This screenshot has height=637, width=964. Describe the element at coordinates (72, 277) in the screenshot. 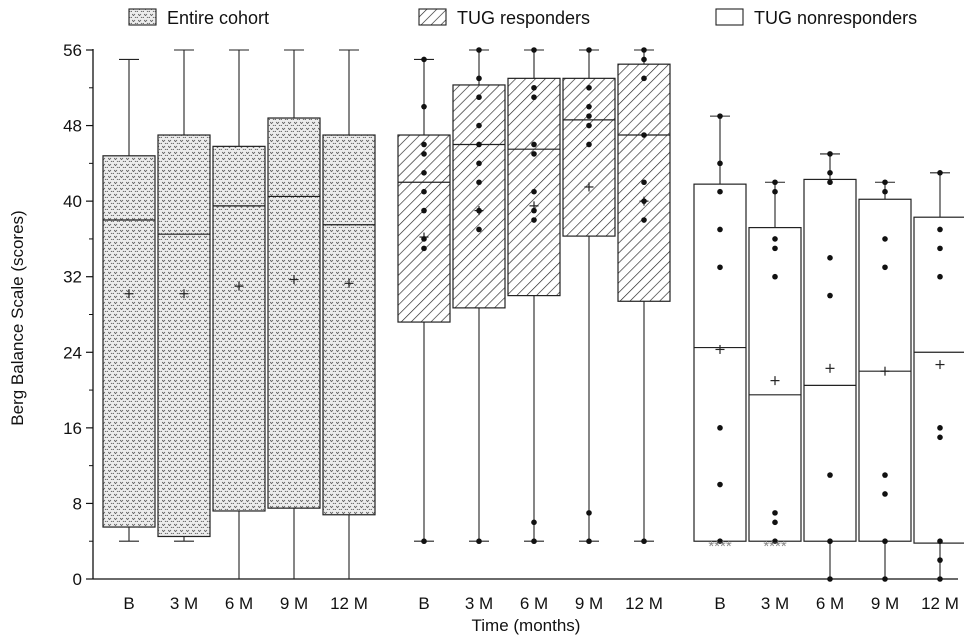

I see `y-tick-label: 32` at that location.